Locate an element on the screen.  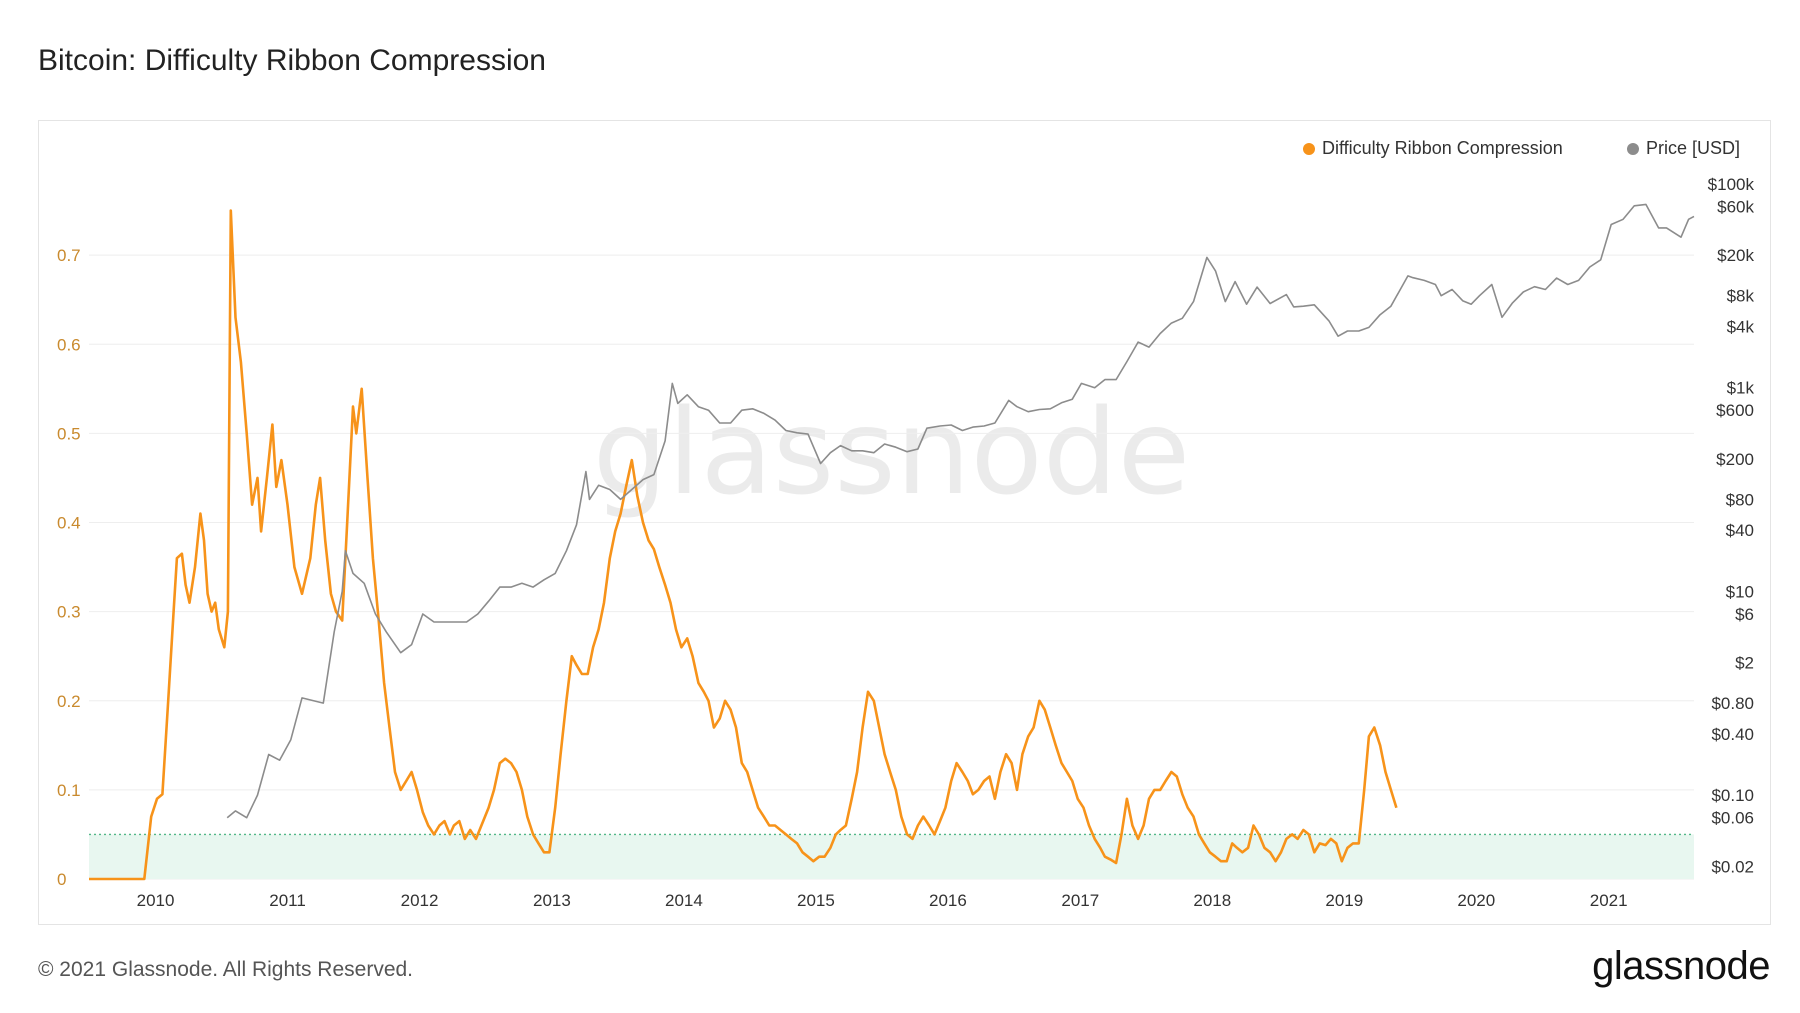
x-tick-label-4: 2014 is located at coordinates (684, 900).